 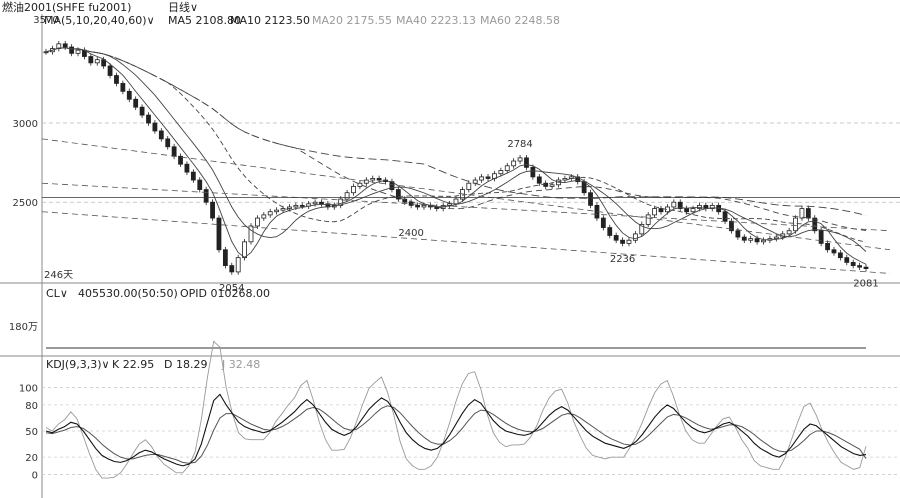 I want to click on open-interest-panel: 180万, so click(x=437, y=335).